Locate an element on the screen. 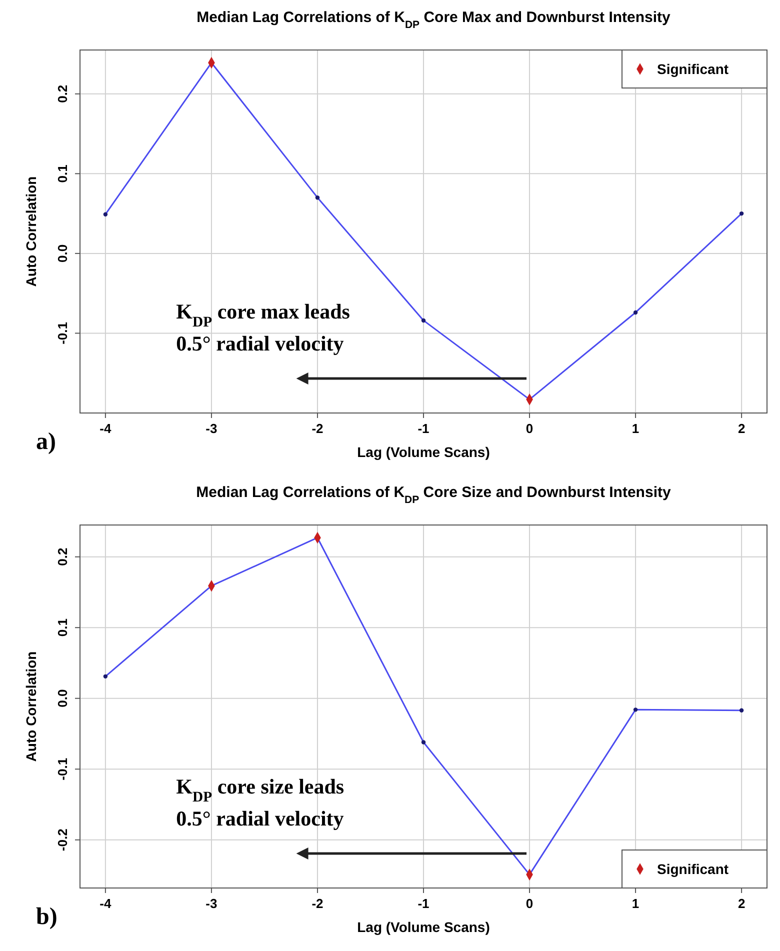 The height and width of the screenshot is (951, 780). text: a) is located at coordinates (46, 442).